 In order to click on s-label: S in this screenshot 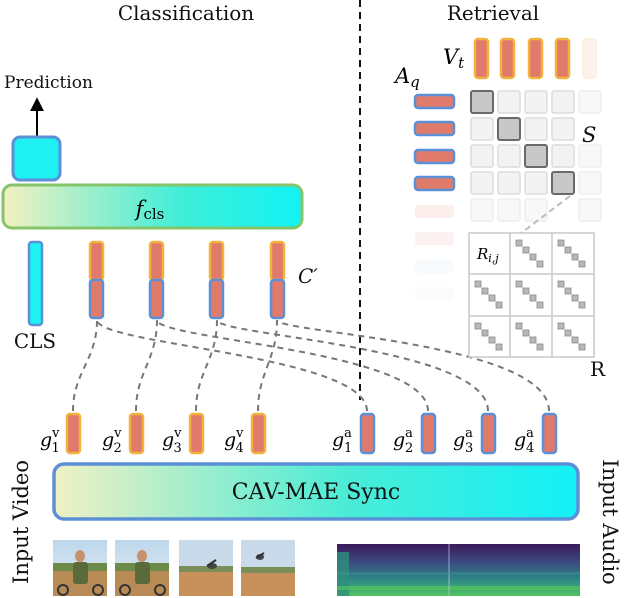, I will do `click(589, 135)`.